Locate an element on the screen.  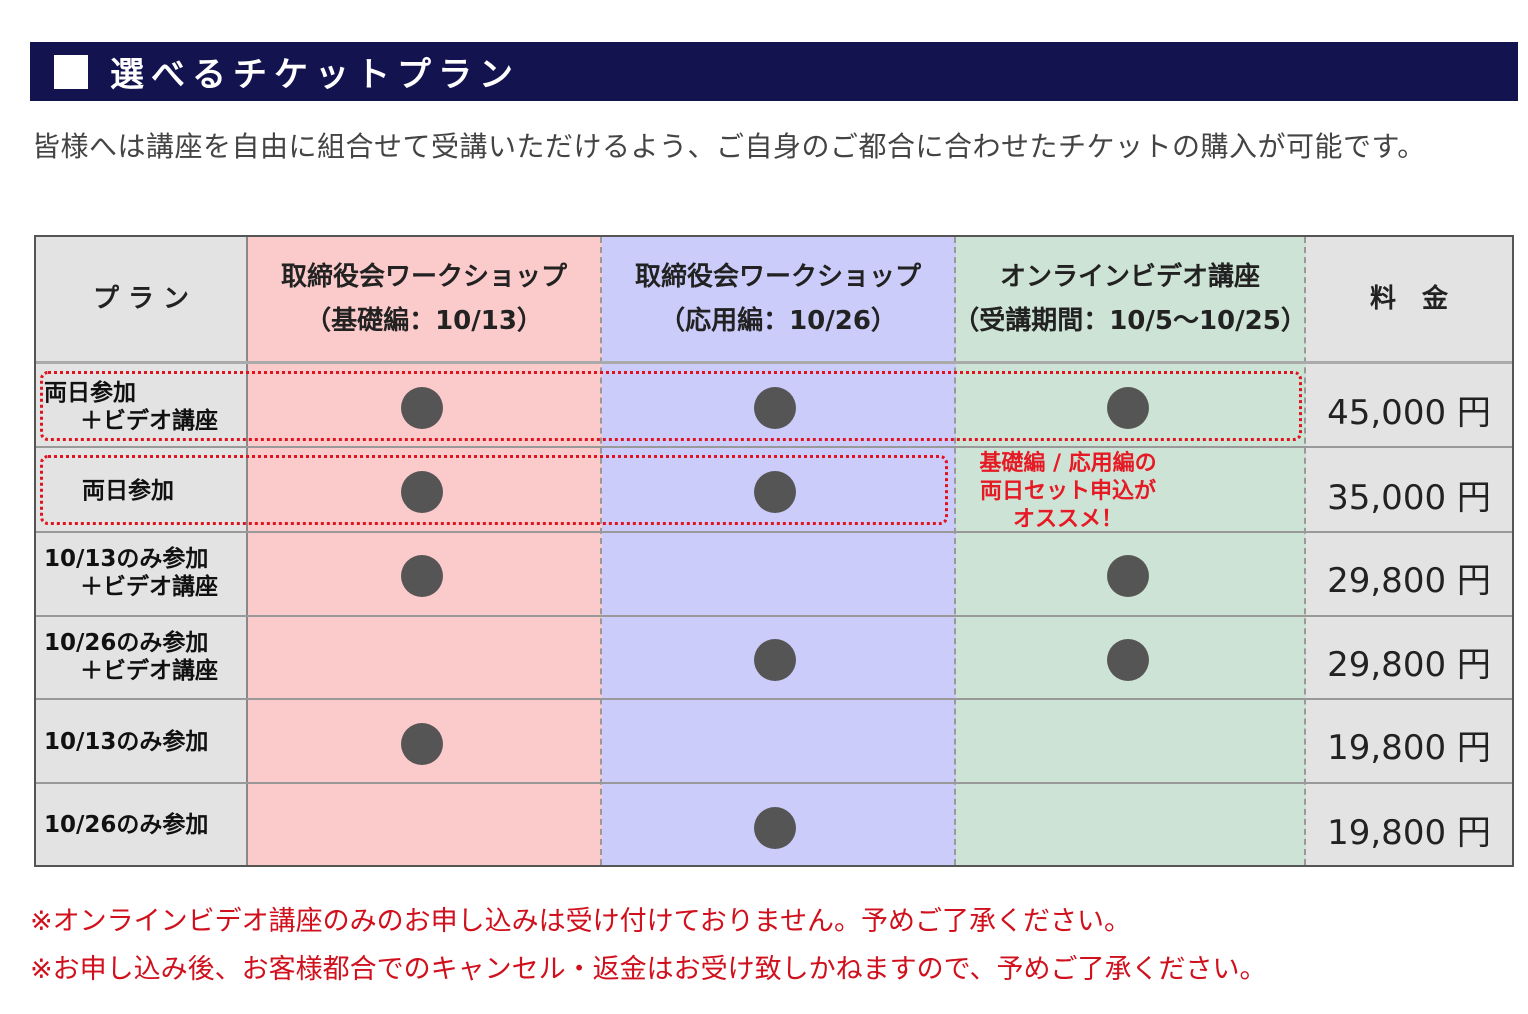
header-advanced-workshop: 取締役会ワークショップ （応用編：10/26） is located at coordinates (777, 299).